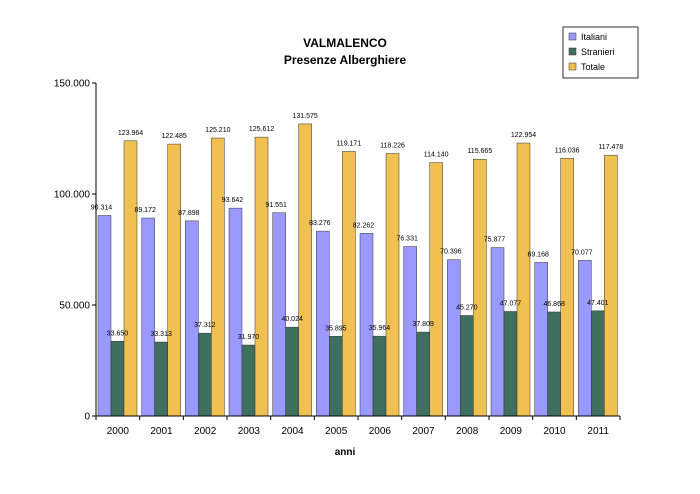 Image resolution: width=700 pixels, height=494 pixels. What do you see at coordinates (407, 239) in the screenshot?
I see `data-label-italiani: 76.331` at bounding box center [407, 239].